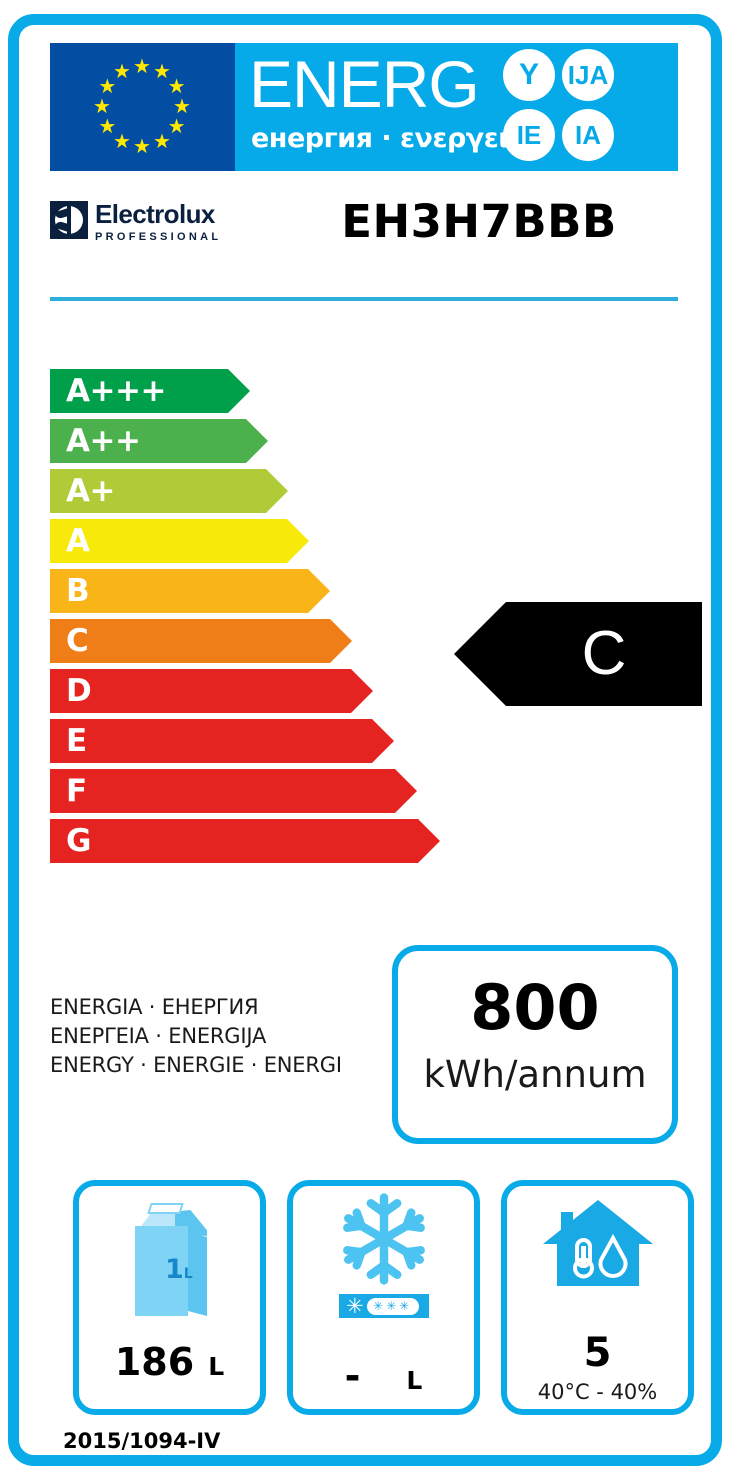 Image resolution: width=730 pixels, height=1480 pixels. Describe the element at coordinates (90, 491) in the screenshot. I see `energy-grade-label: A+` at that location.